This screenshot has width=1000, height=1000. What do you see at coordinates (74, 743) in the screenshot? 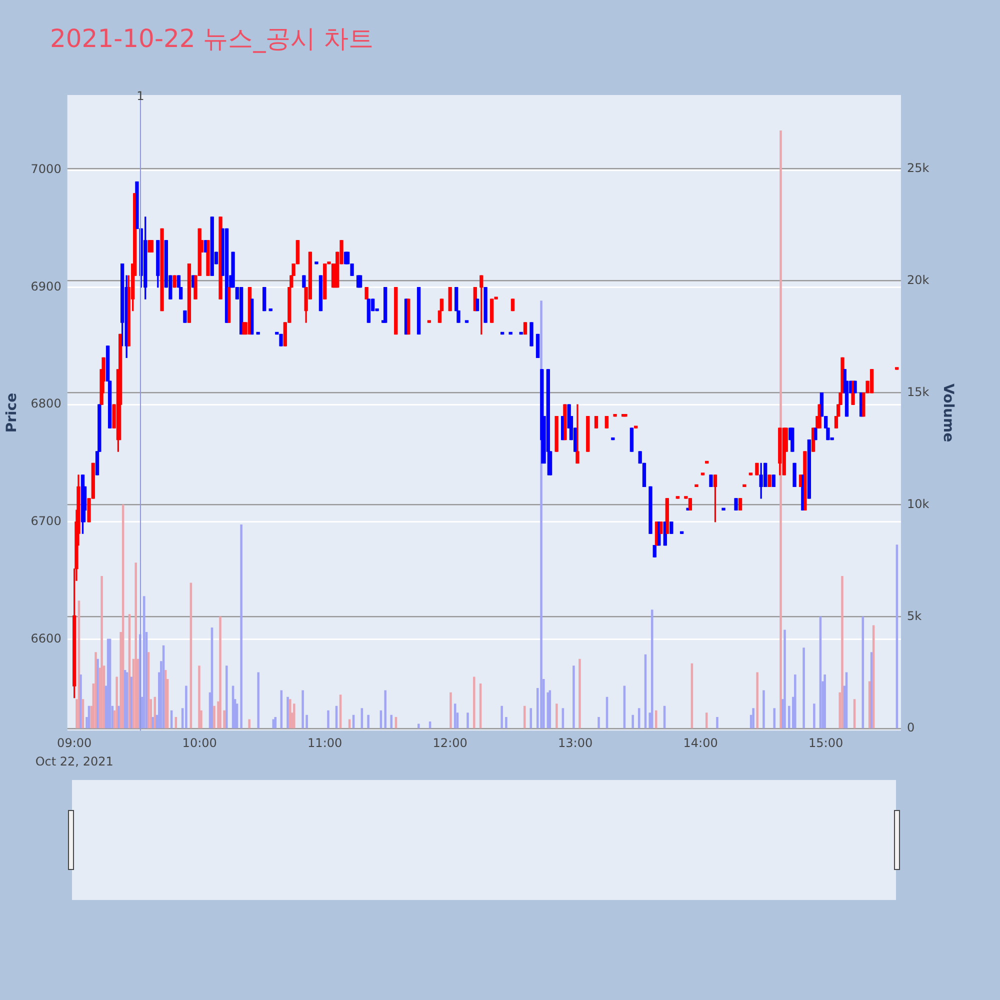
I see `x-tick-label: 09:00` at bounding box center [74, 743].